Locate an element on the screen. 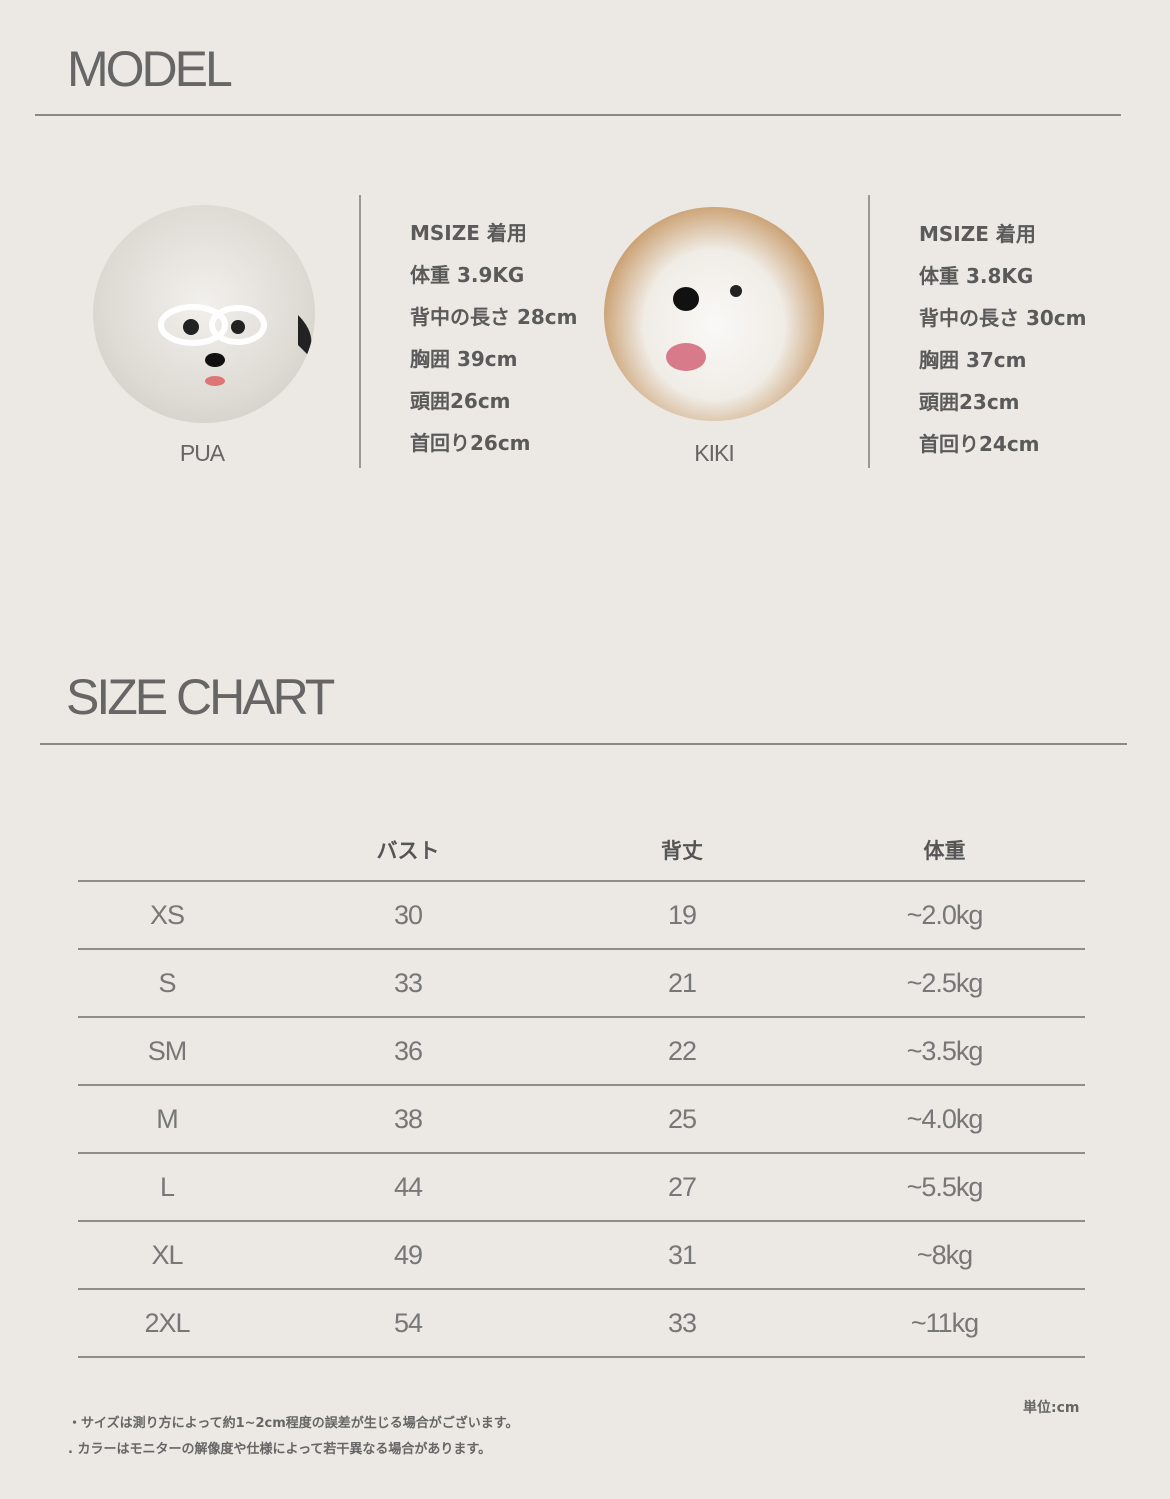 Image resolution: width=1170 pixels, height=1499 pixels. note: . カラーはモニターの解像度や仕様によって若干異なる場合があります。 is located at coordinates (280, 1449).